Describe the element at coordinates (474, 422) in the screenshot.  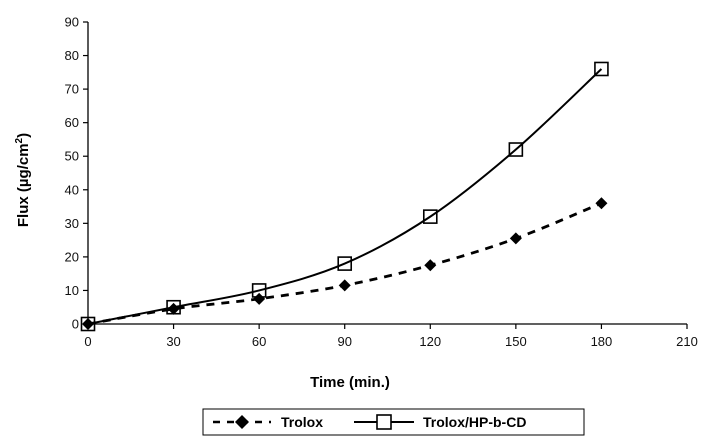
I see `legend-label-trolox-hp-b-cd: Trolox/HP-b-CD` at that location.